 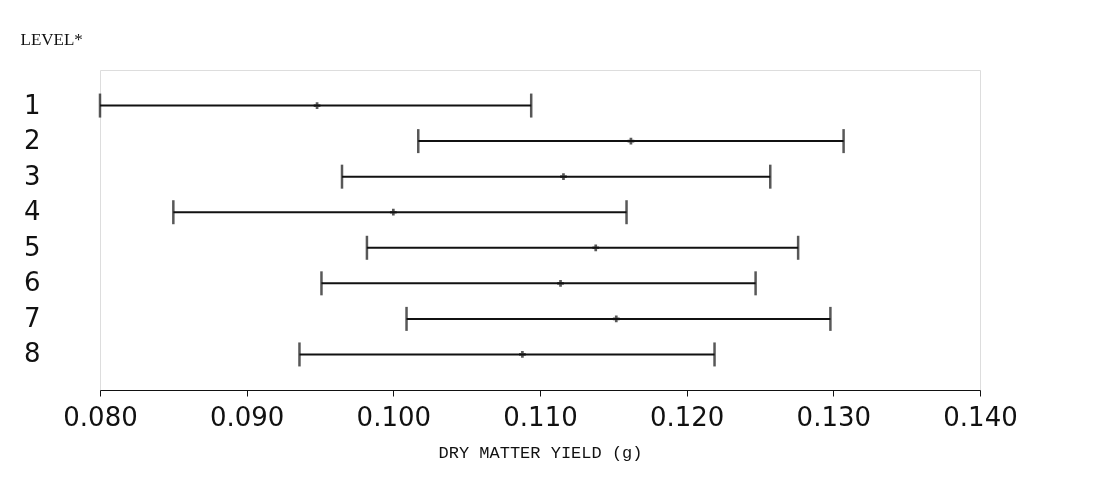 I want to click on y-axis-title: LEVEL*, so click(x=51, y=39).